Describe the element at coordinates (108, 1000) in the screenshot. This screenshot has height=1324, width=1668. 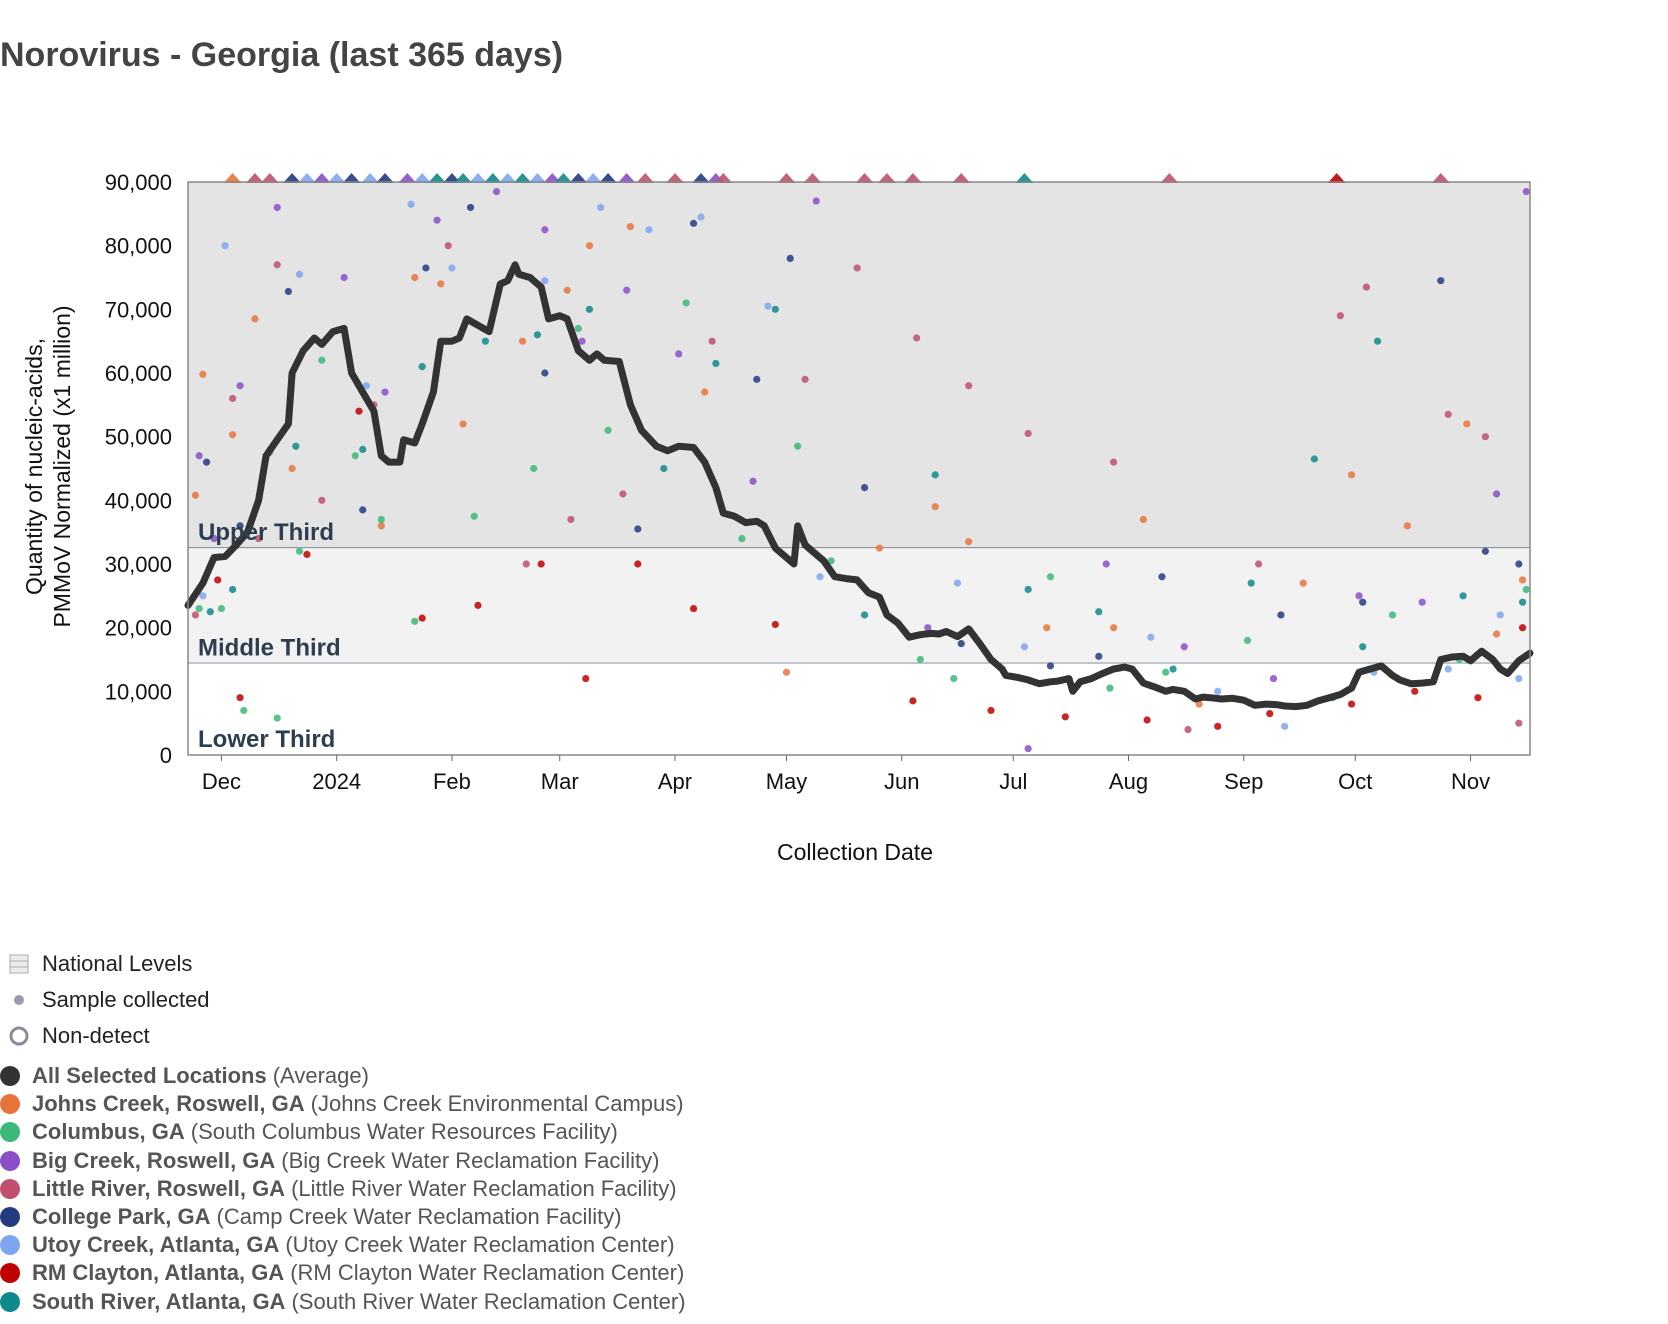
I see `legend-key-sample-collected: Sample collected` at that location.